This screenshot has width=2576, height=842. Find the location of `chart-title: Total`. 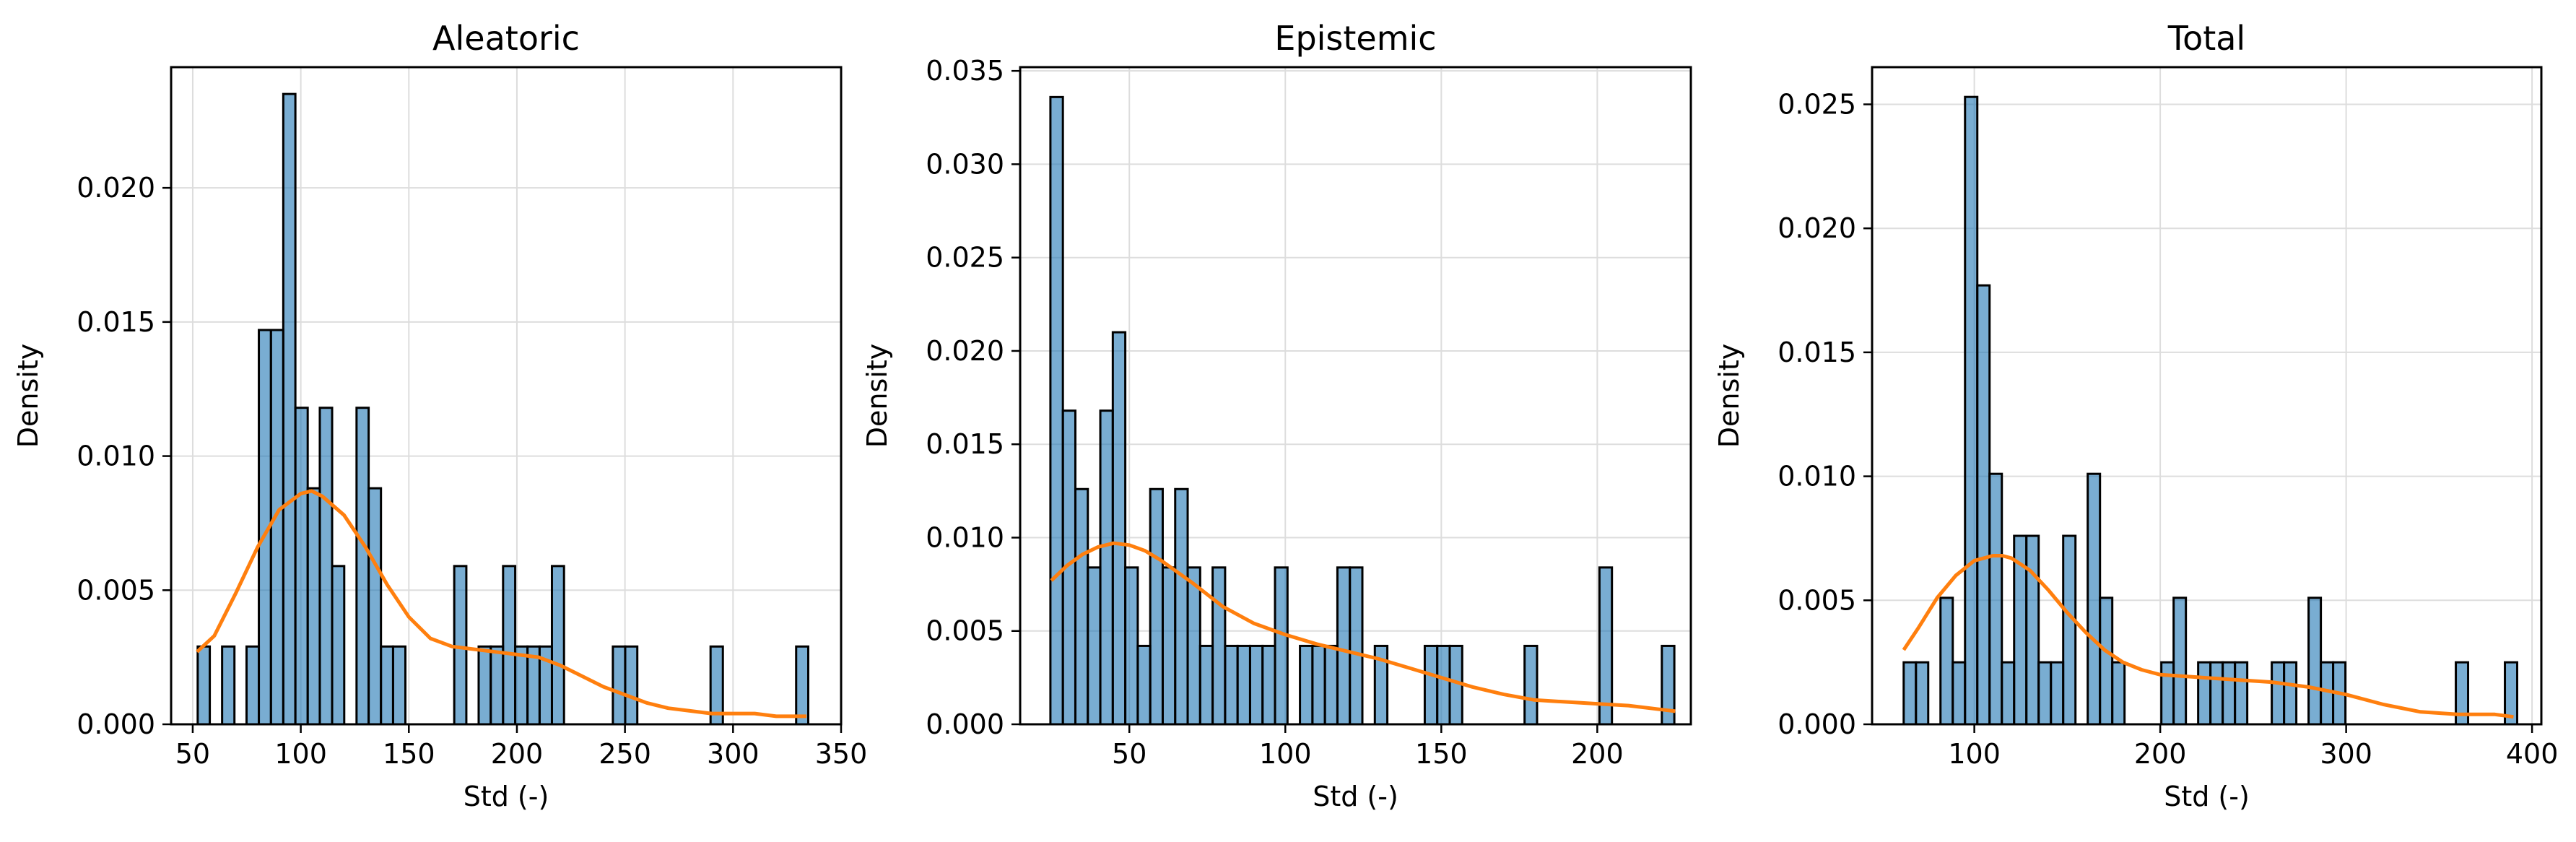

chart-title: Total is located at coordinates (2206, 38).